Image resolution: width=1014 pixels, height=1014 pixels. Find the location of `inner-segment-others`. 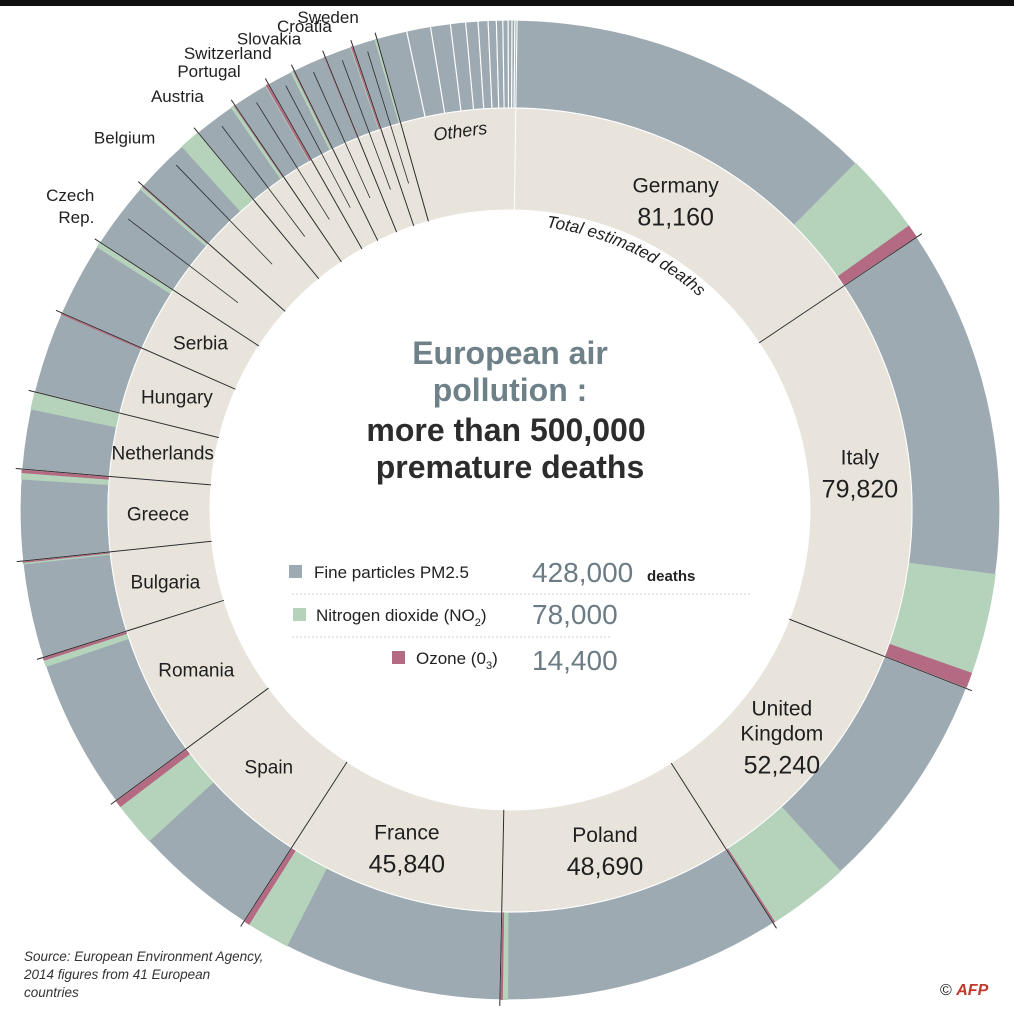

inner-segment-others is located at coordinates (458, 164).